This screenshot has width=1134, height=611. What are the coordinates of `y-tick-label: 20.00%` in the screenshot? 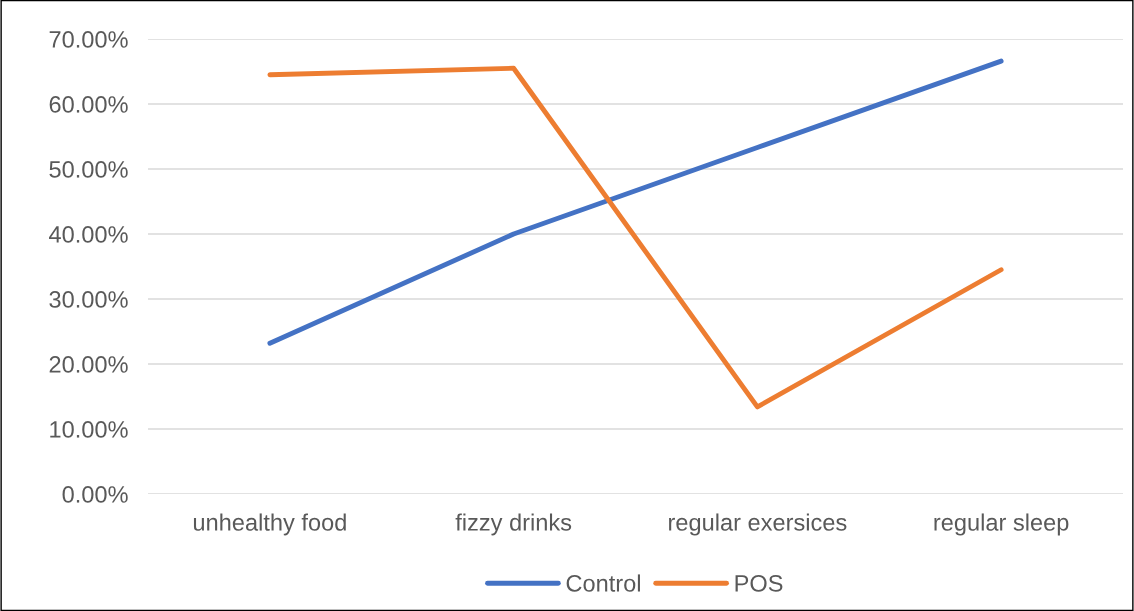 It's located at (88, 364).